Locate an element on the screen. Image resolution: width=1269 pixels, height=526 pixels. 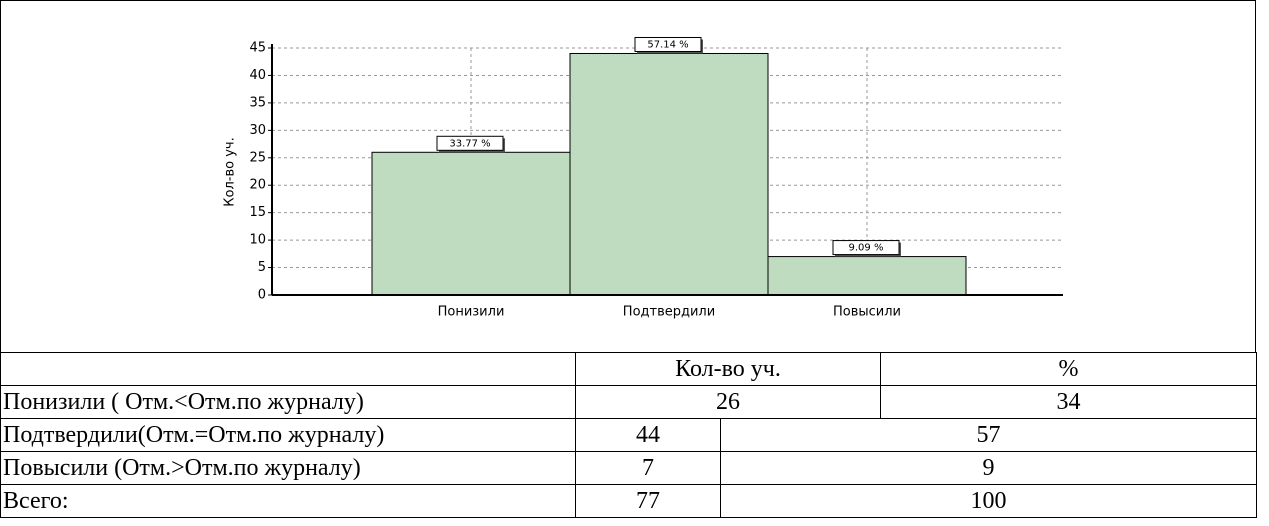
data-label: 33.77 % is located at coordinates (469, 143).